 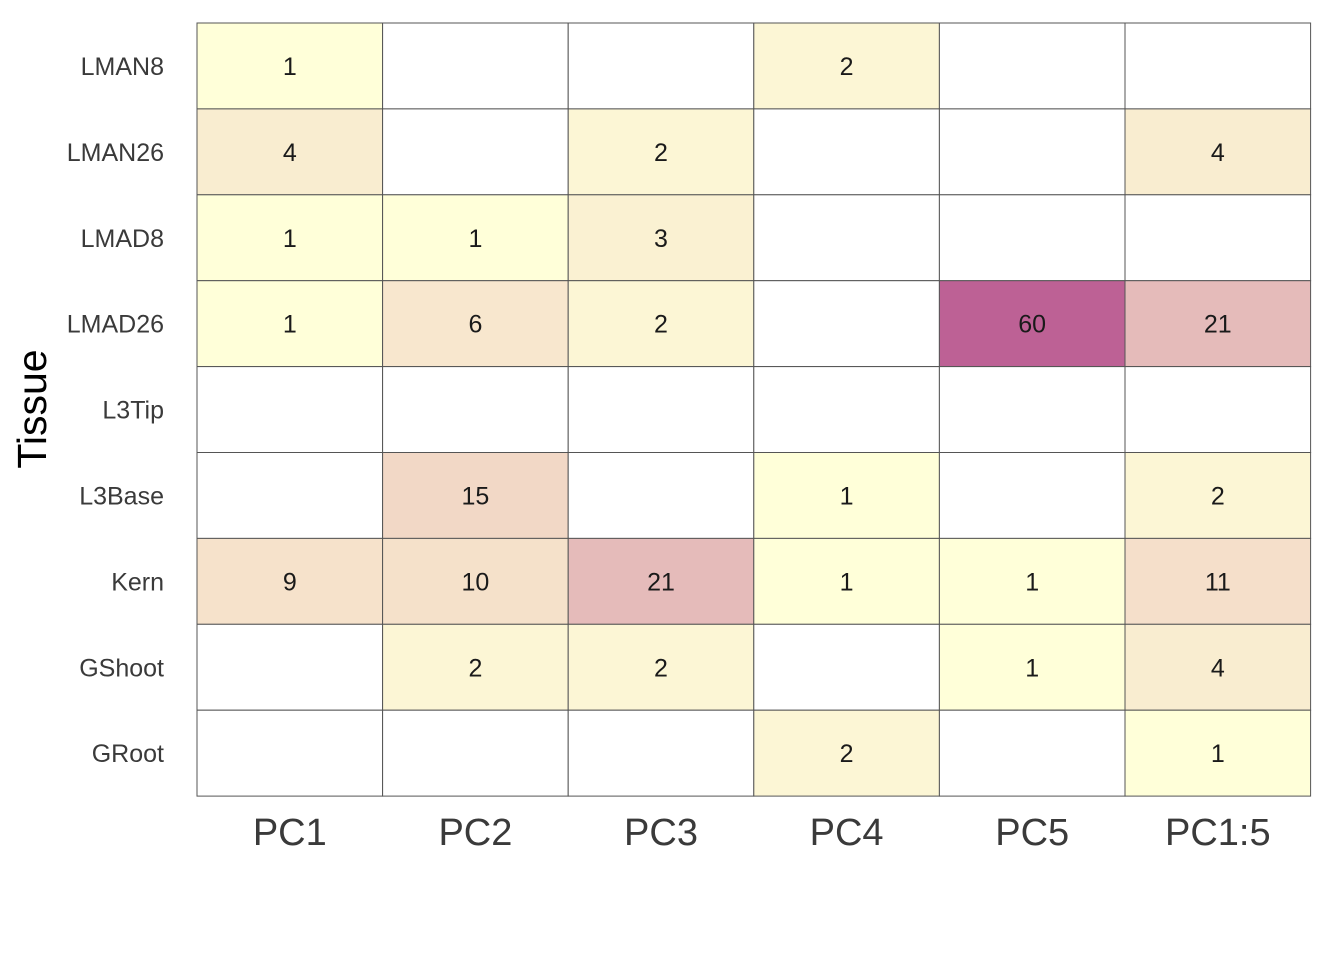 I want to click on cell-value-label: 11, so click(x=1218, y=582).